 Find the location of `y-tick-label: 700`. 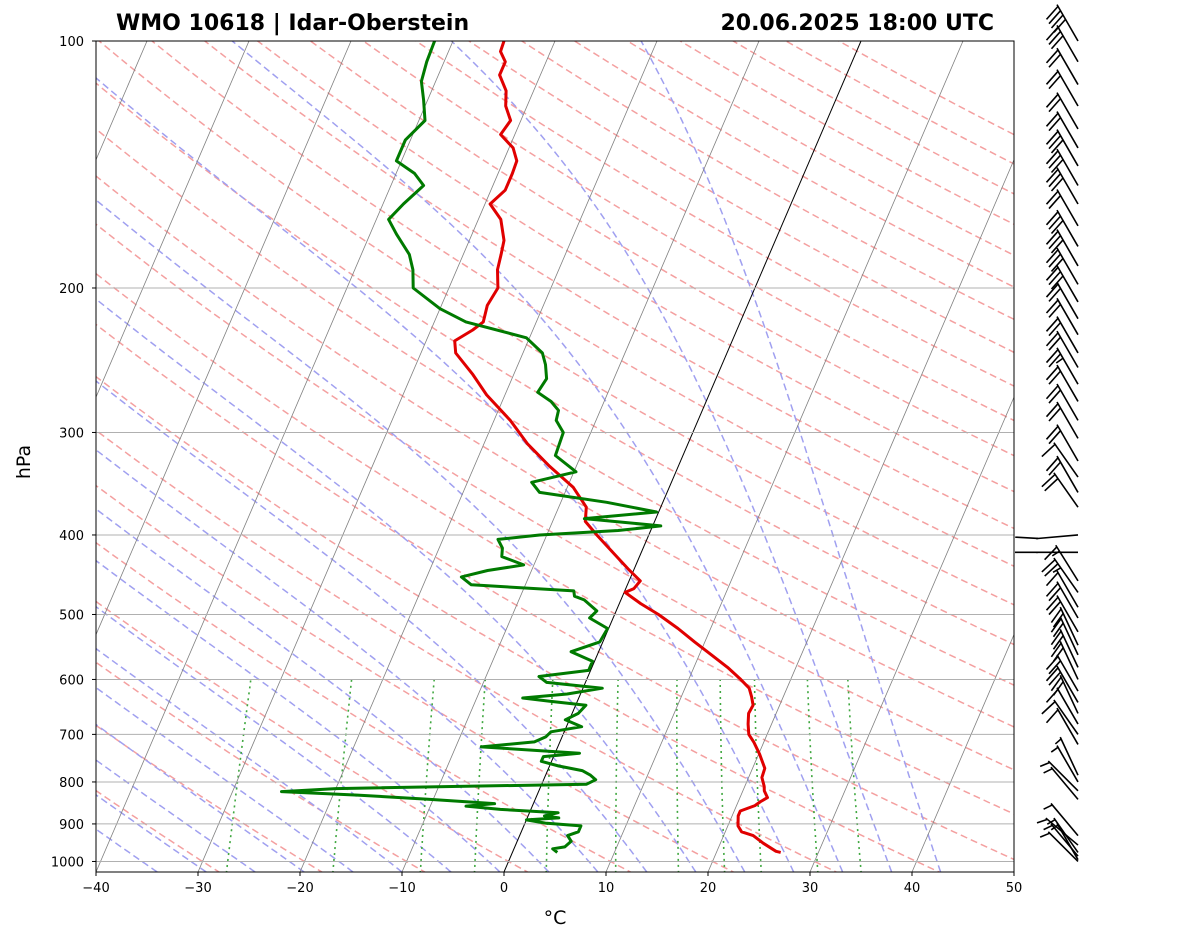

y-tick-label: 700 is located at coordinates (71, 735).